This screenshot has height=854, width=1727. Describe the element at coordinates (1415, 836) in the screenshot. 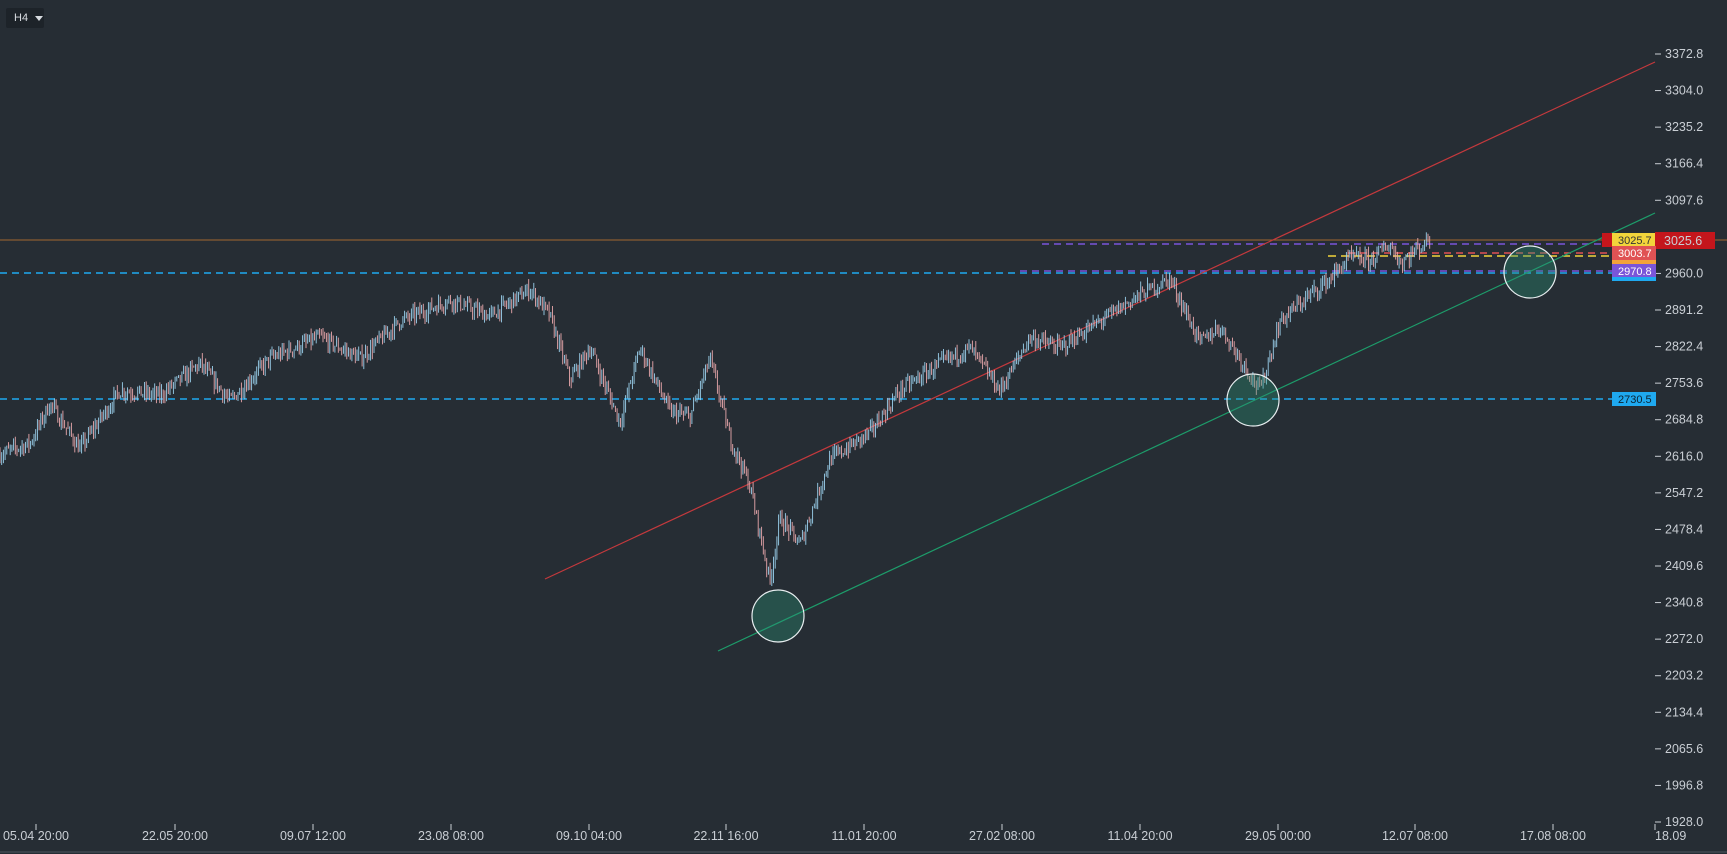

I see `x-tick-label: 12.07 08:00` at that location.